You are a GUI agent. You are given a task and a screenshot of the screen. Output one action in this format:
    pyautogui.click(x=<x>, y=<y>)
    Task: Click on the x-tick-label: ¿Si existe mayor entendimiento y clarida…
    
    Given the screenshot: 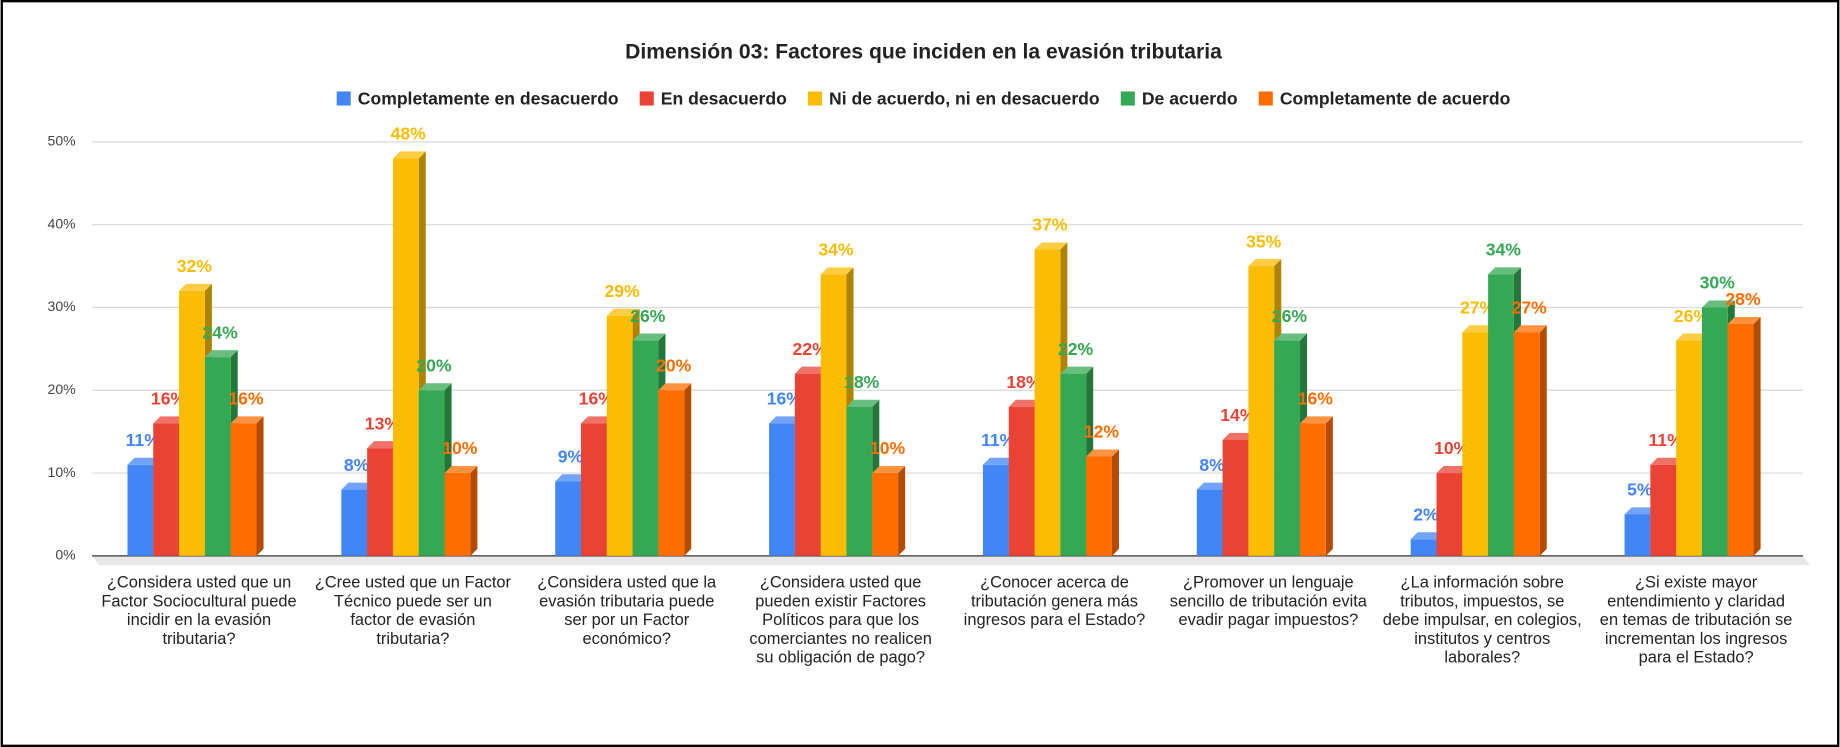 What is the action you would take?
    pyautogui.click(x=1696, y=619)
    